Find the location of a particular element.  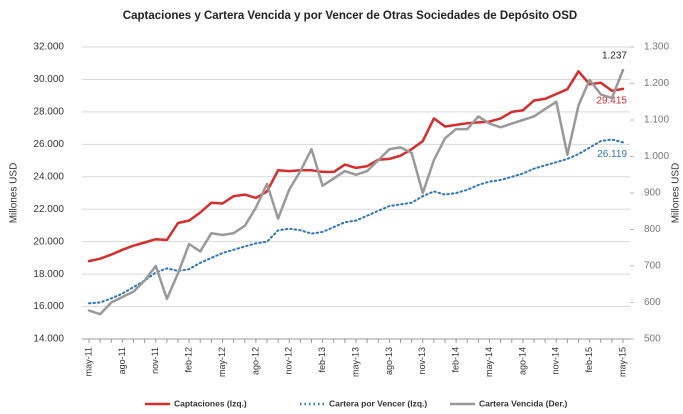

y2-tick-label: 1.200 is located at coordinates (656, 83).